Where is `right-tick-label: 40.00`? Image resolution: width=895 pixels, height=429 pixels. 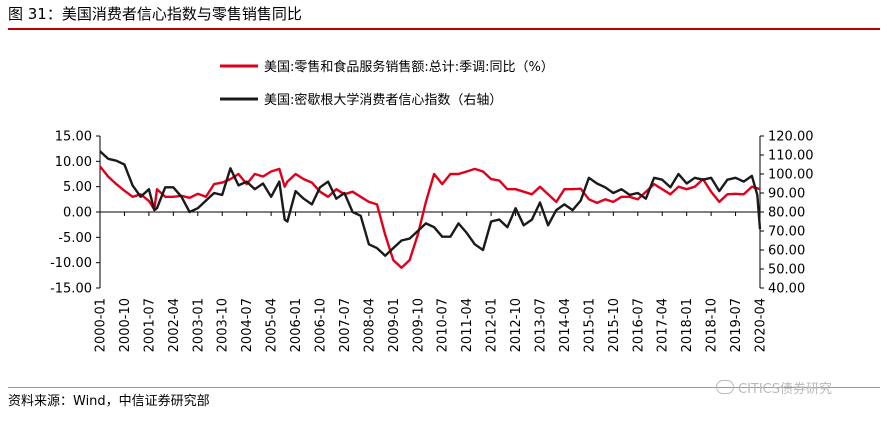
right-tick-label: 40.00 is located at coordinates (786, 289).